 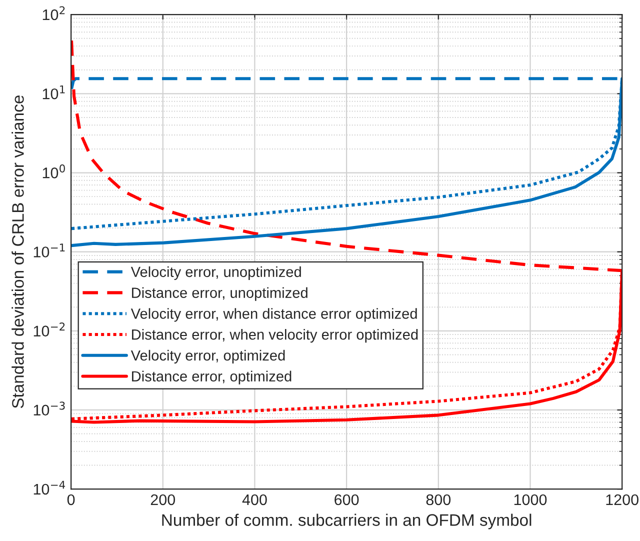 What do you see at coordinates (71, 500) in the screenshot?
I see `x-tick-label: 0` at bounding box center [71, 500].